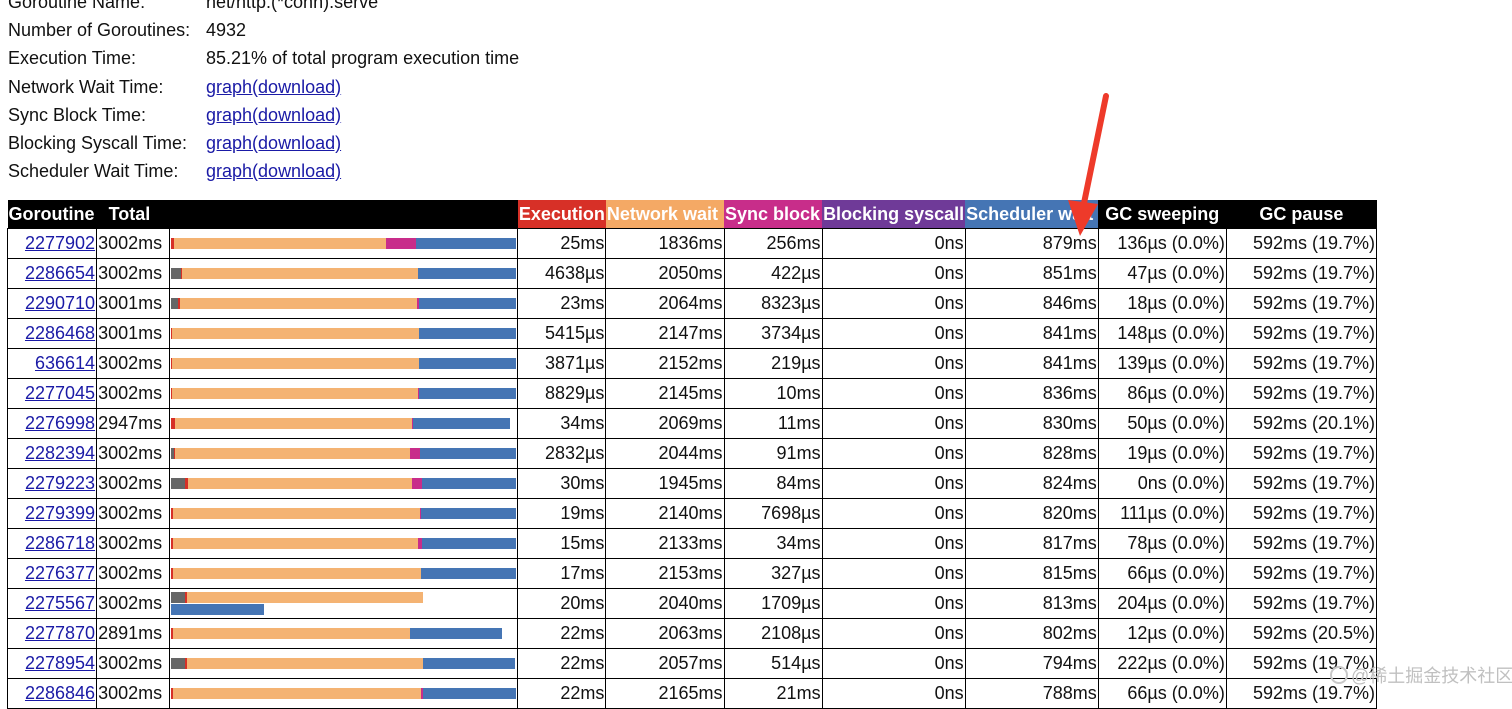  I want to click on info-label: Network Wait Time:, so click(86, 86).